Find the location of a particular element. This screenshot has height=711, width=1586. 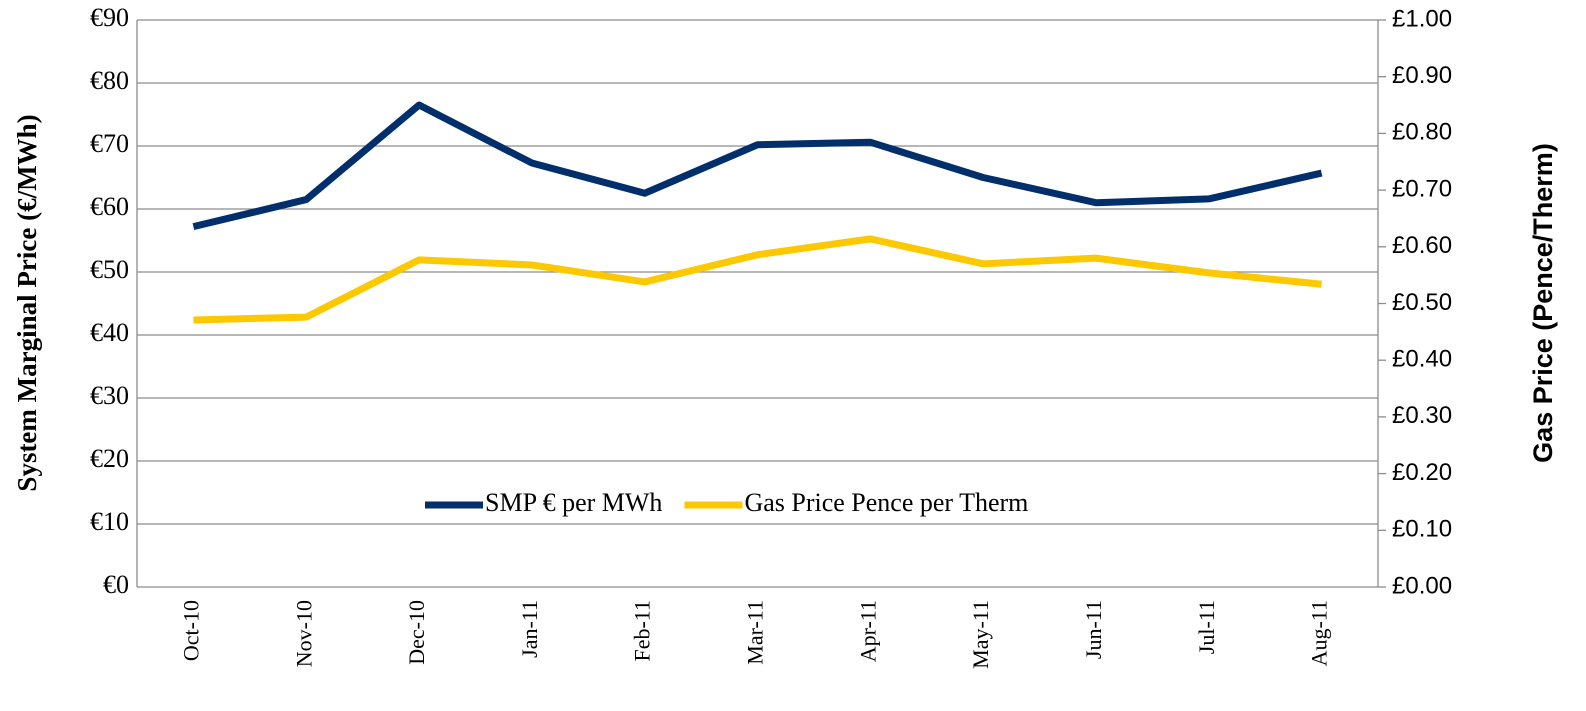

y-tick-label: €50 is located at coordinates (109, 269).